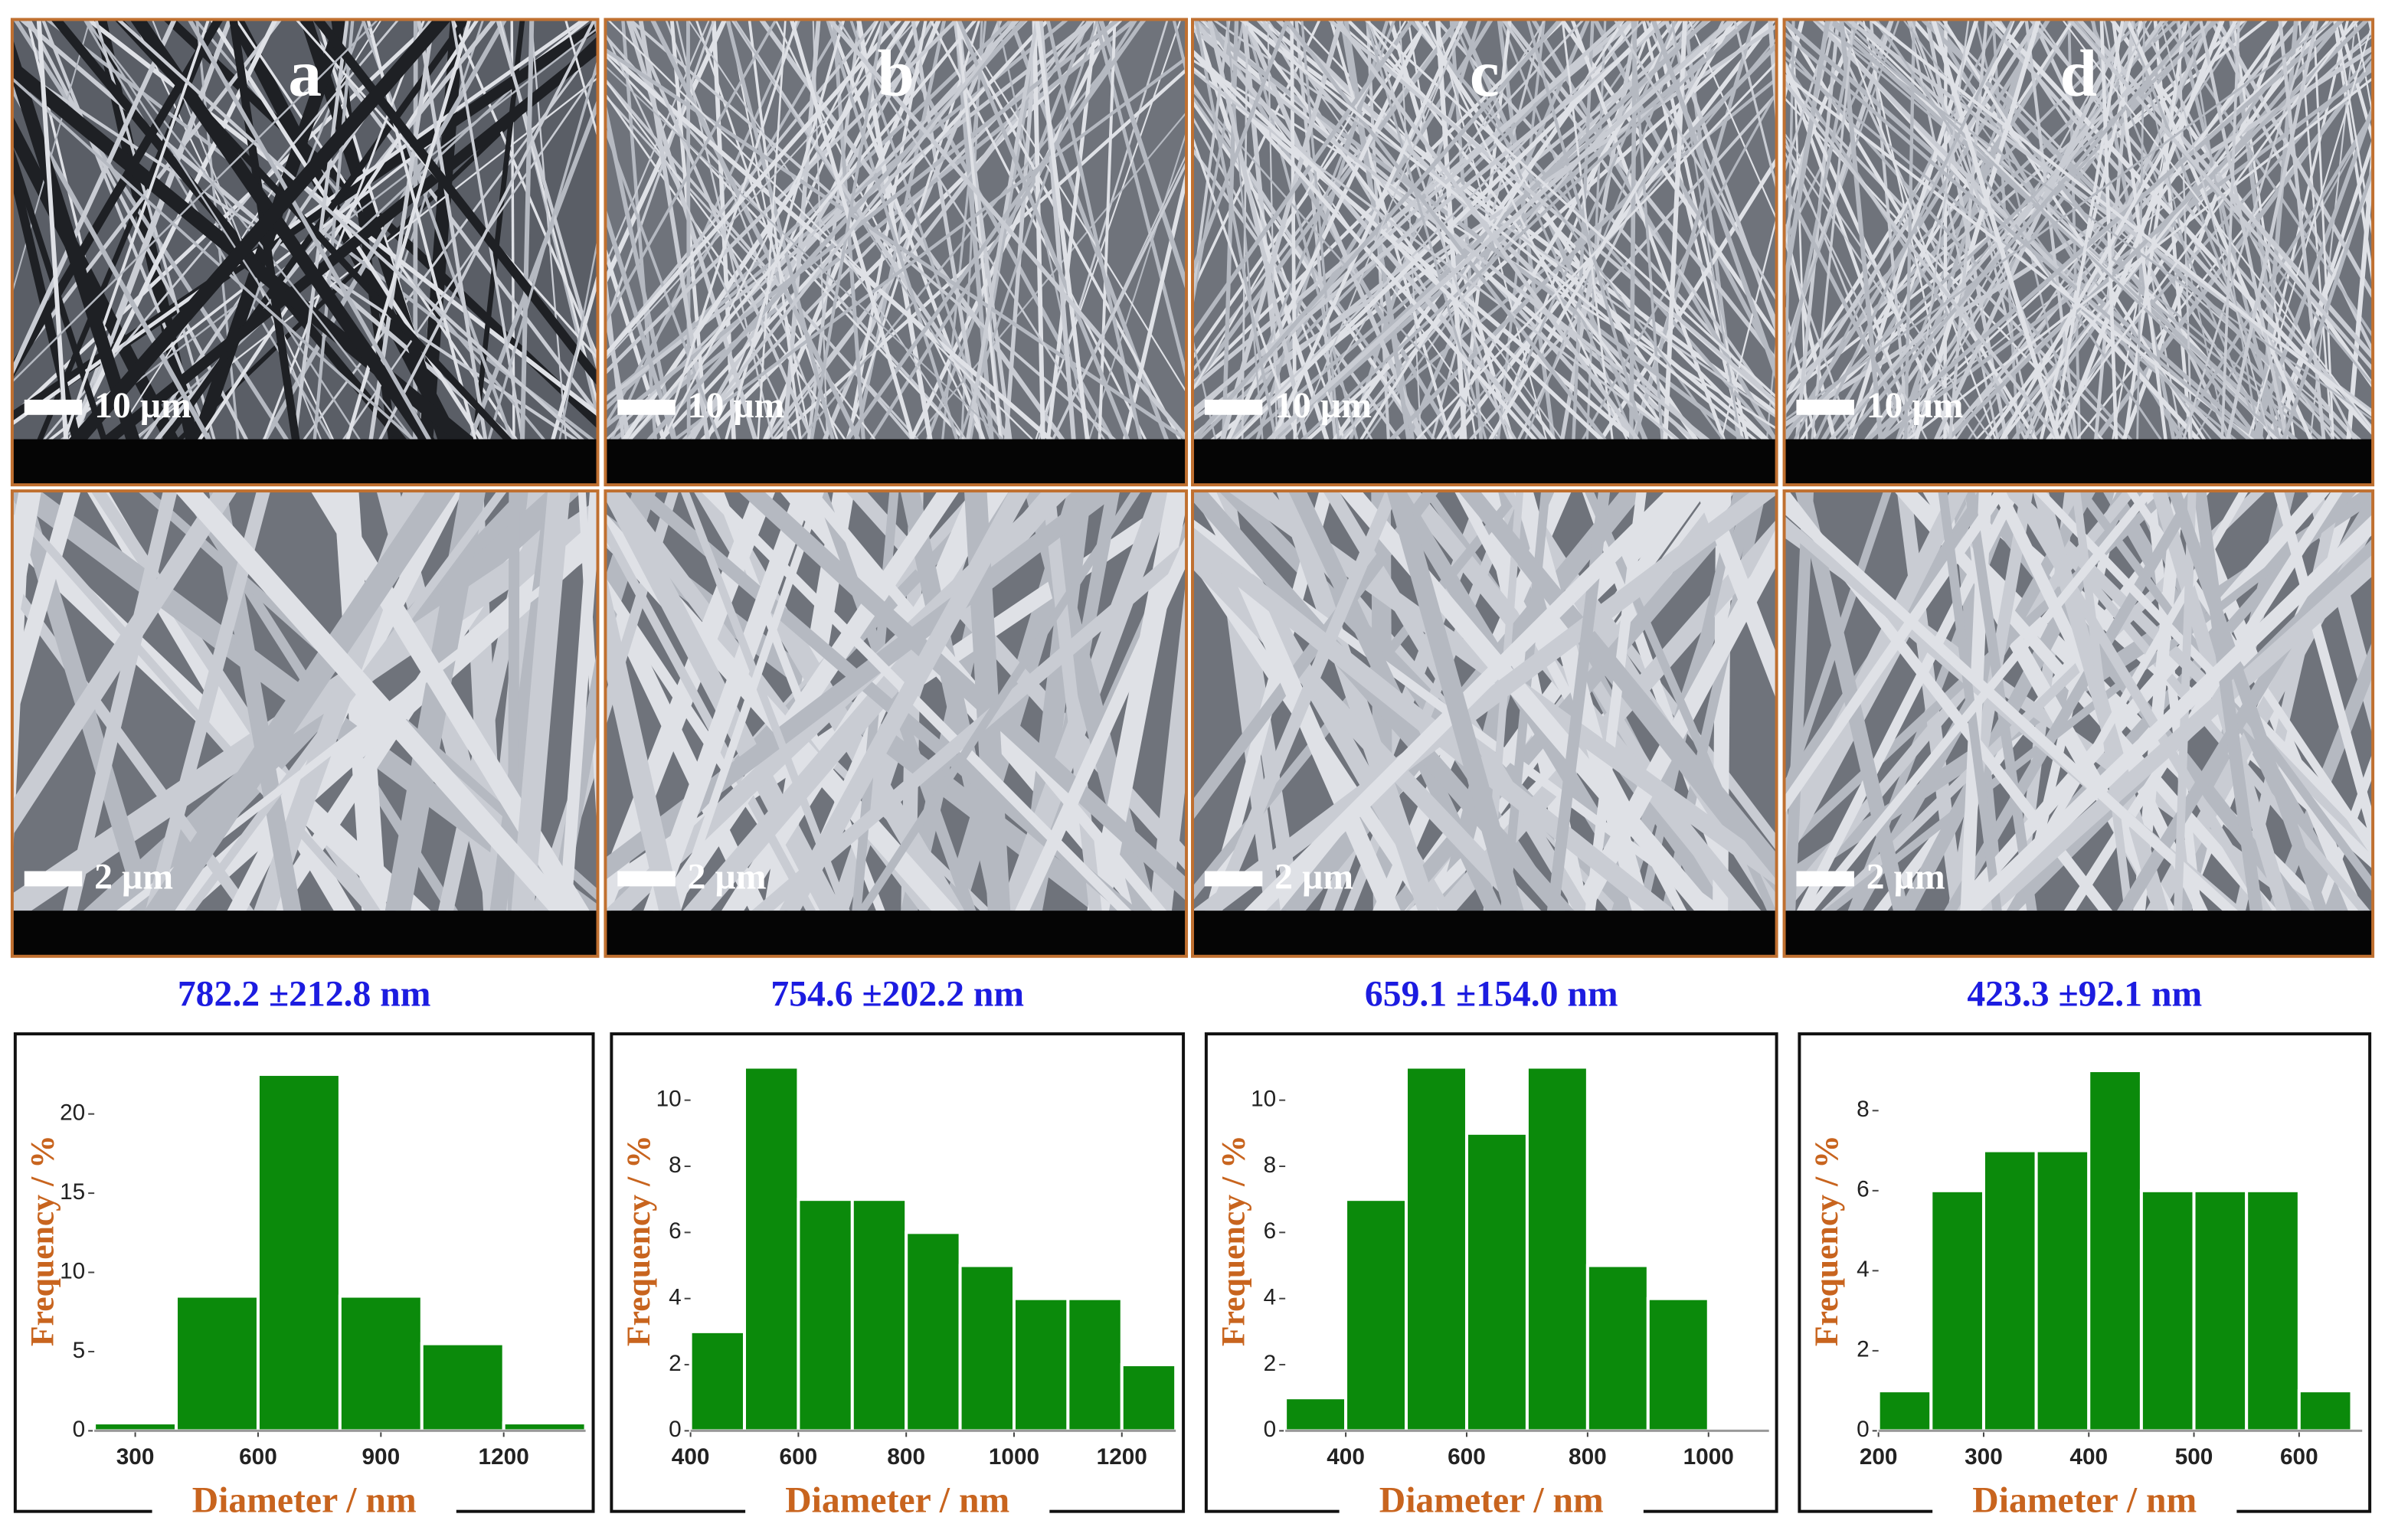 Image resolution: width=2385 pixels, height=1540 pixels. Describe the element at coordinates (2299, 1457) in the screenshot. I see `x-tick-label: 600` at that location.